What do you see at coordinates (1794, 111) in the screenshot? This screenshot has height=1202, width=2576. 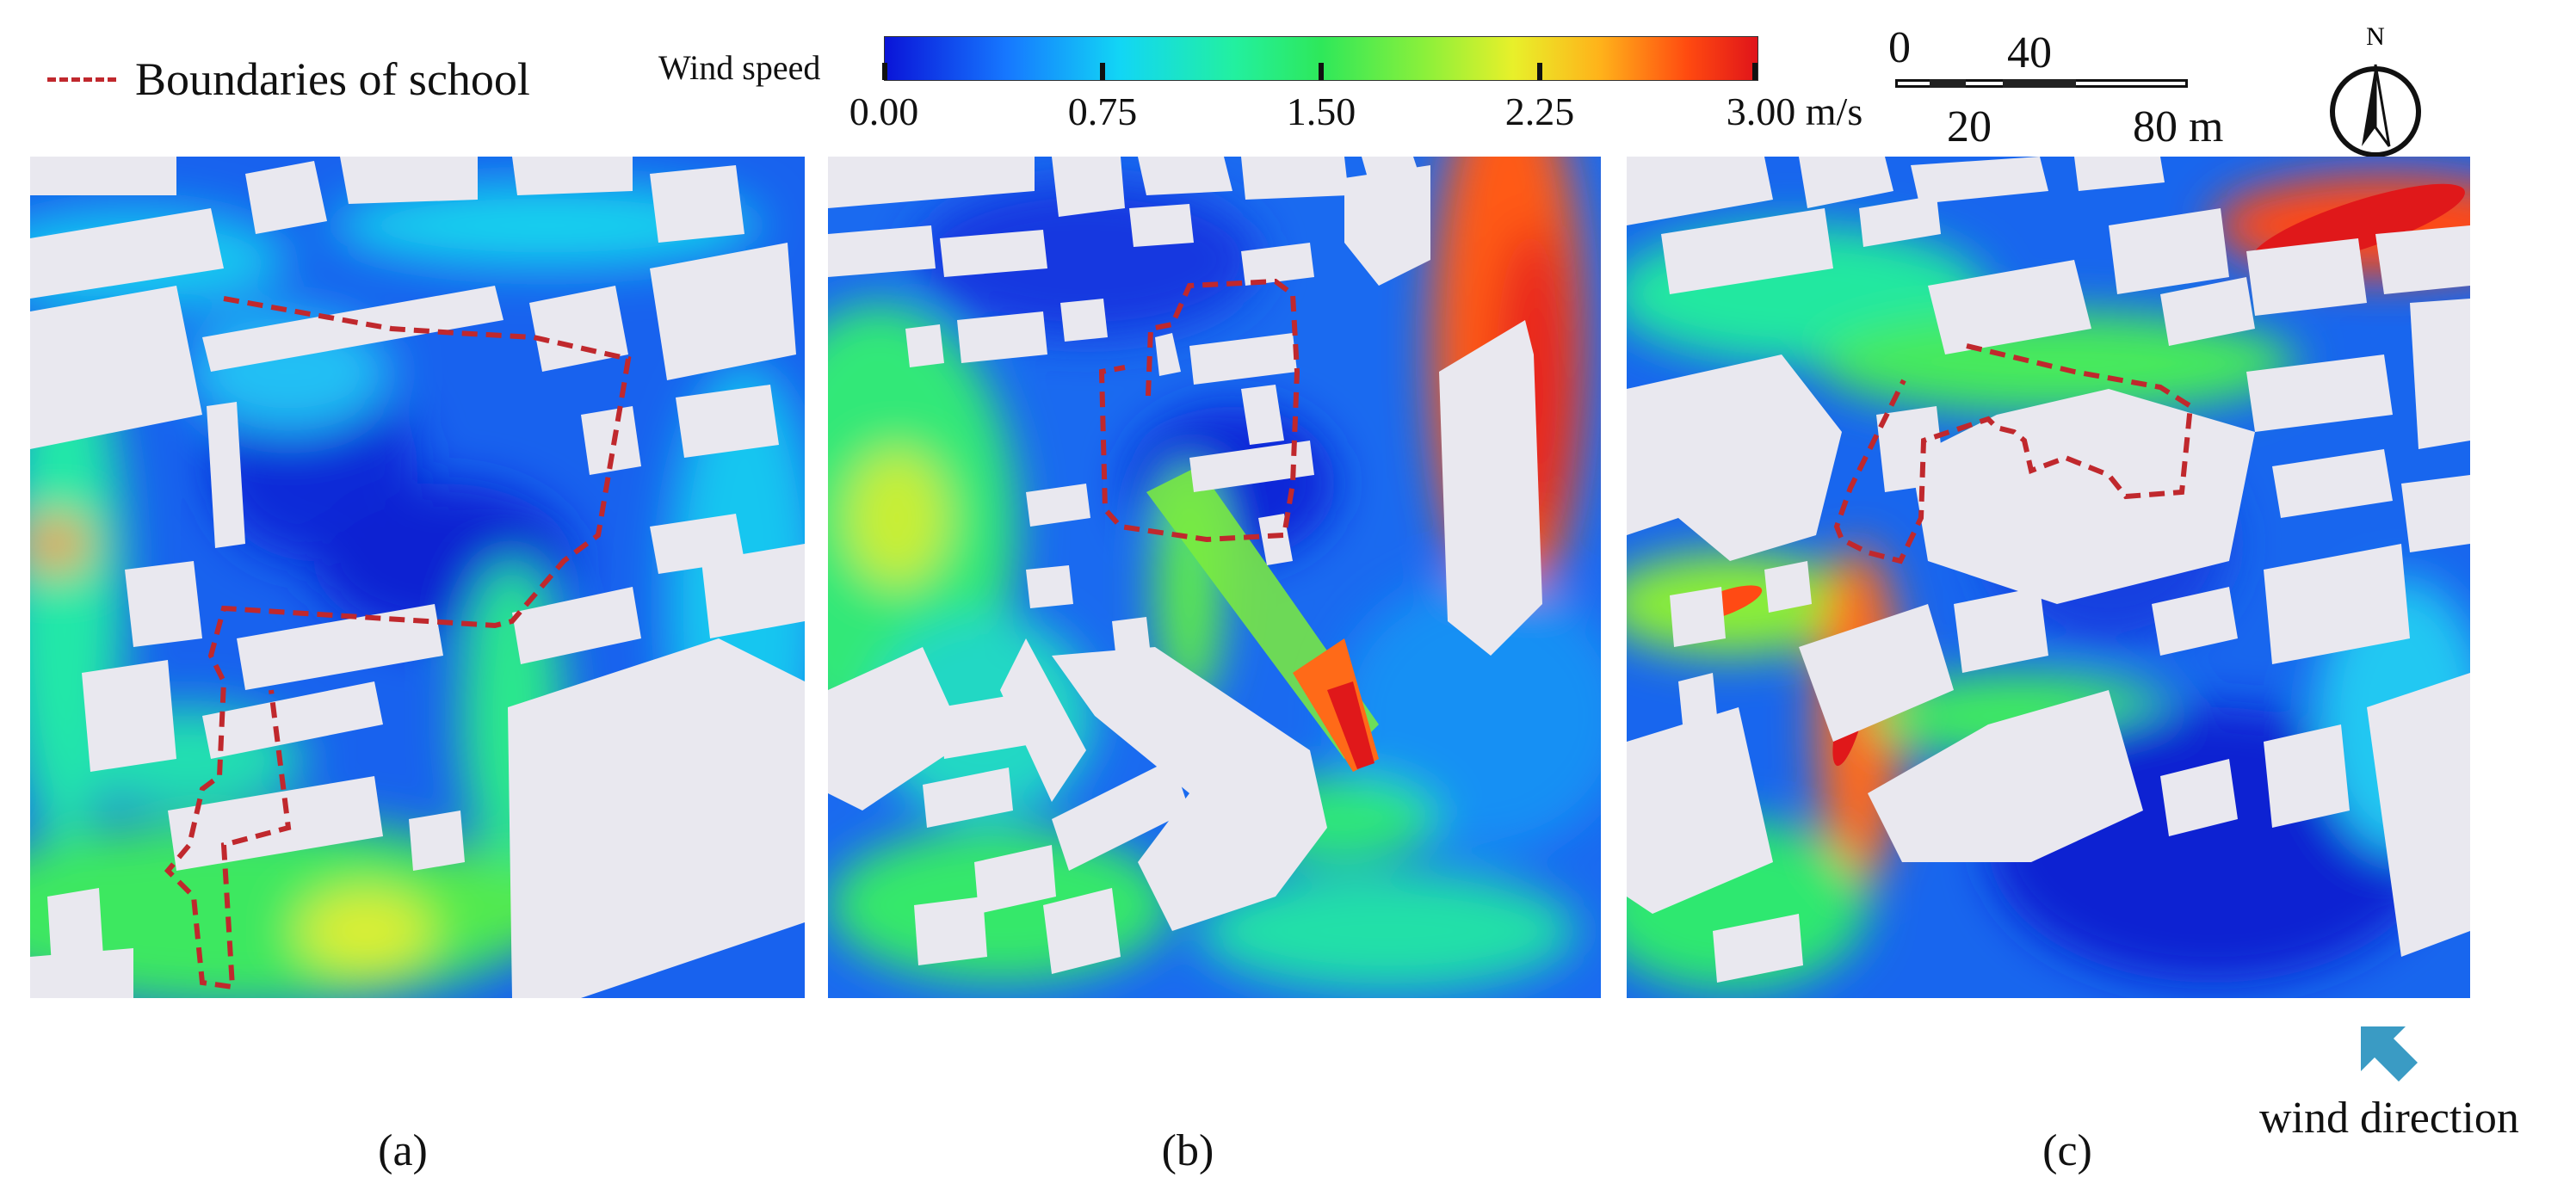 I see `colorbar-tick-label: 3.00 m/s` at bounding box center [1794, 111].